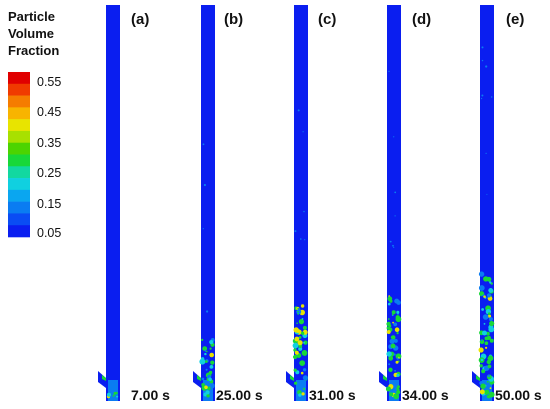 Image resolution: width=550 pixels, height=409 pixels. I want to click on panel-b: (b) 25.00 s, so click(228, 204).